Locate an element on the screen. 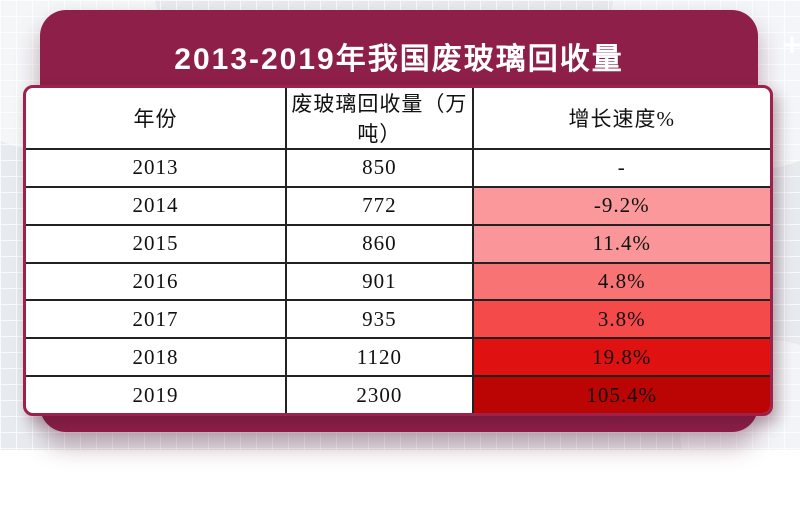 Image resolution: width=800 pixels, height=520 pixels. table-row: 2018 1120 19.8% is located at coordinates (398, 357).